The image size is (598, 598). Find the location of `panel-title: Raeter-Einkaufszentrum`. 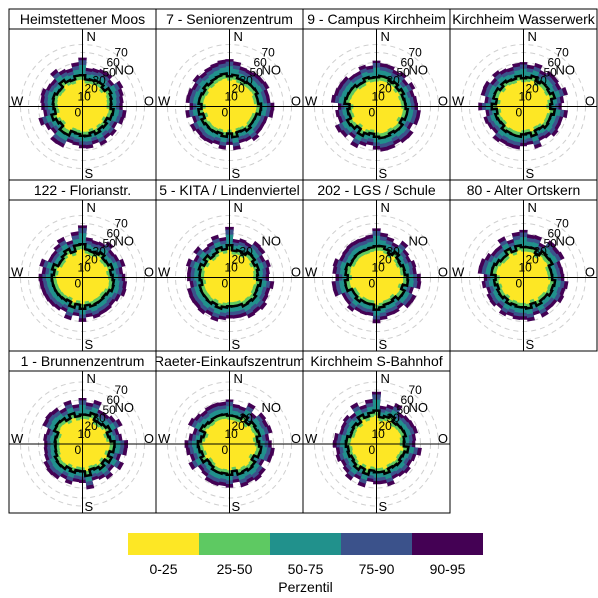

panel-title: Raeter-Einkaufszentrum is located at coordinates (229, 361).